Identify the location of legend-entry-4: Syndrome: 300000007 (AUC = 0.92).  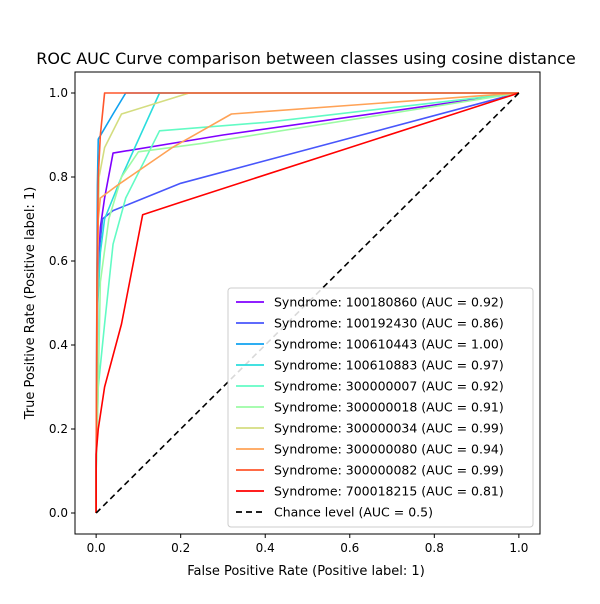
(389, 386).